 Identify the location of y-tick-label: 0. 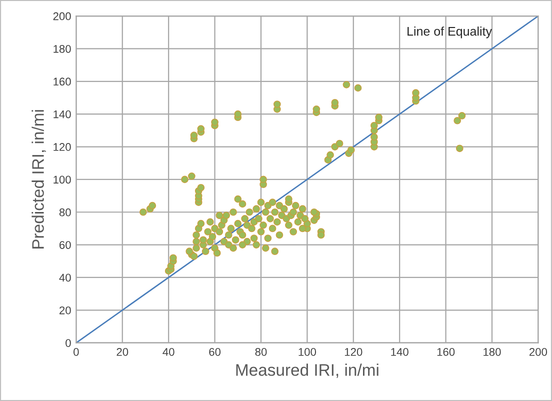
(68, 343).